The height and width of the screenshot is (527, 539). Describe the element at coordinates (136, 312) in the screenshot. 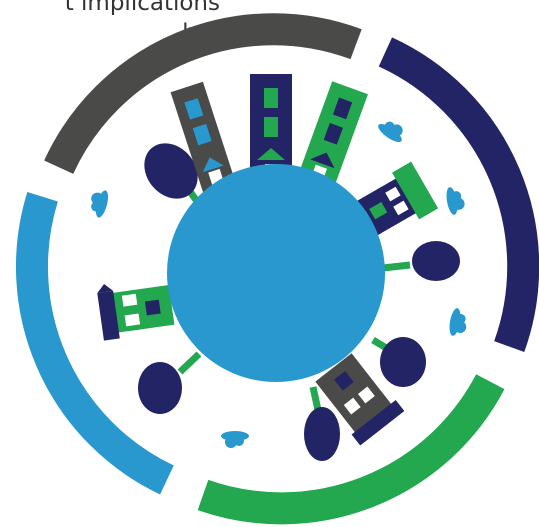

I see `building-green-left` at that location.